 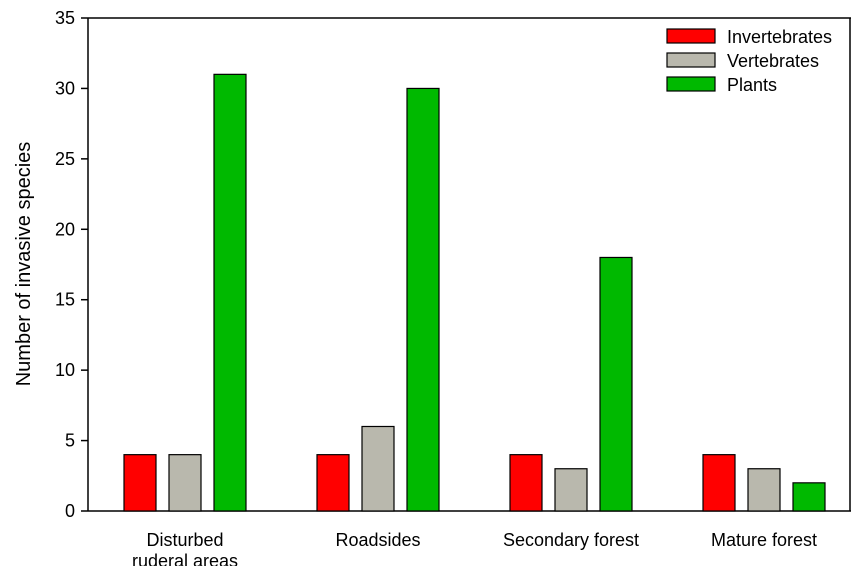 What do you see at coordinates (752, 85) in the screenshot?
I see `legend-label-plants: Plants` at bounding box center [752, 85].